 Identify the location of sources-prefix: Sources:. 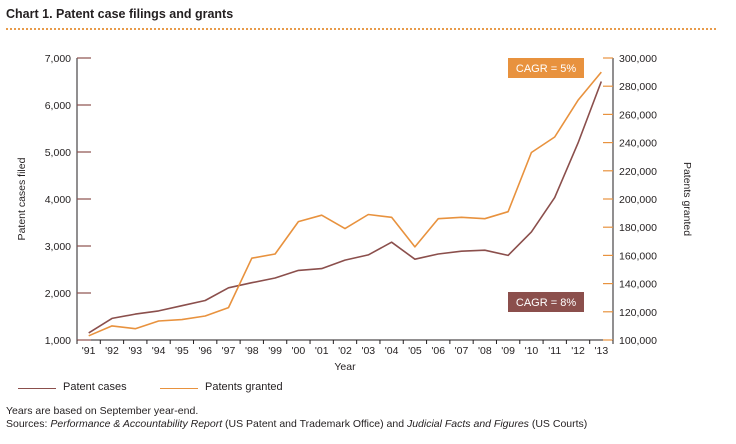
(28, 424).